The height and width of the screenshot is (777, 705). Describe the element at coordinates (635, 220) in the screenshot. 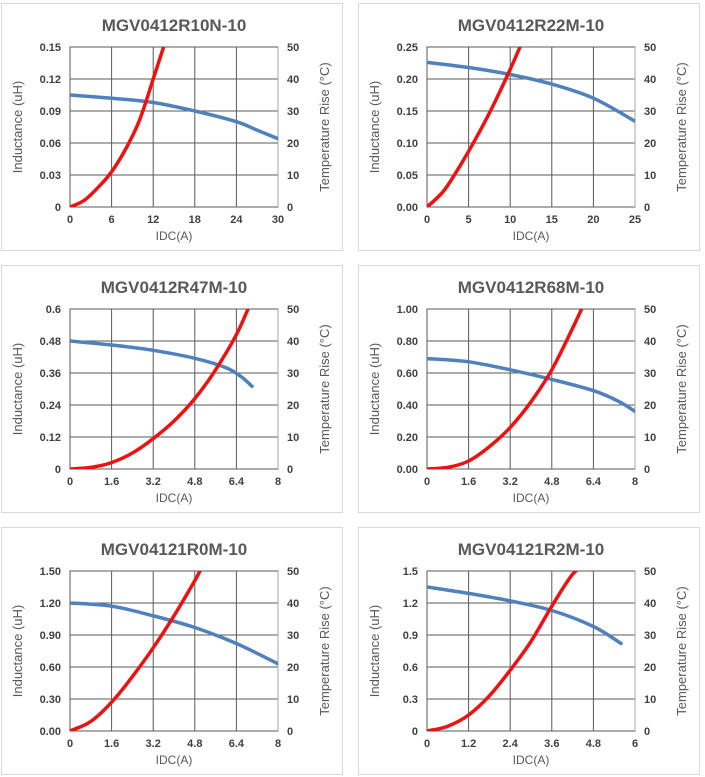

I see `x-tick-label: 25` at that location.